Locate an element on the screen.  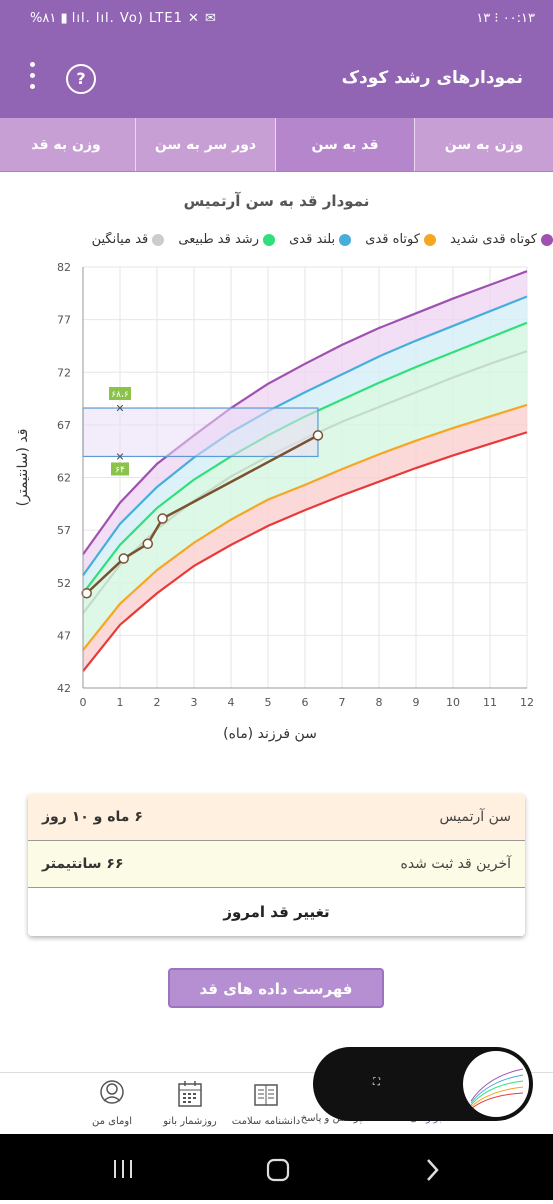
status-icons-left: %۸۱ ▮ lıl. lıl. Vo) LTE1 ✕ ✉ is located at coordinates (123, 18).